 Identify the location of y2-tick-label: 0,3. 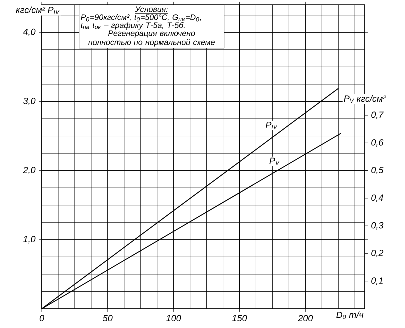
(378, 226).